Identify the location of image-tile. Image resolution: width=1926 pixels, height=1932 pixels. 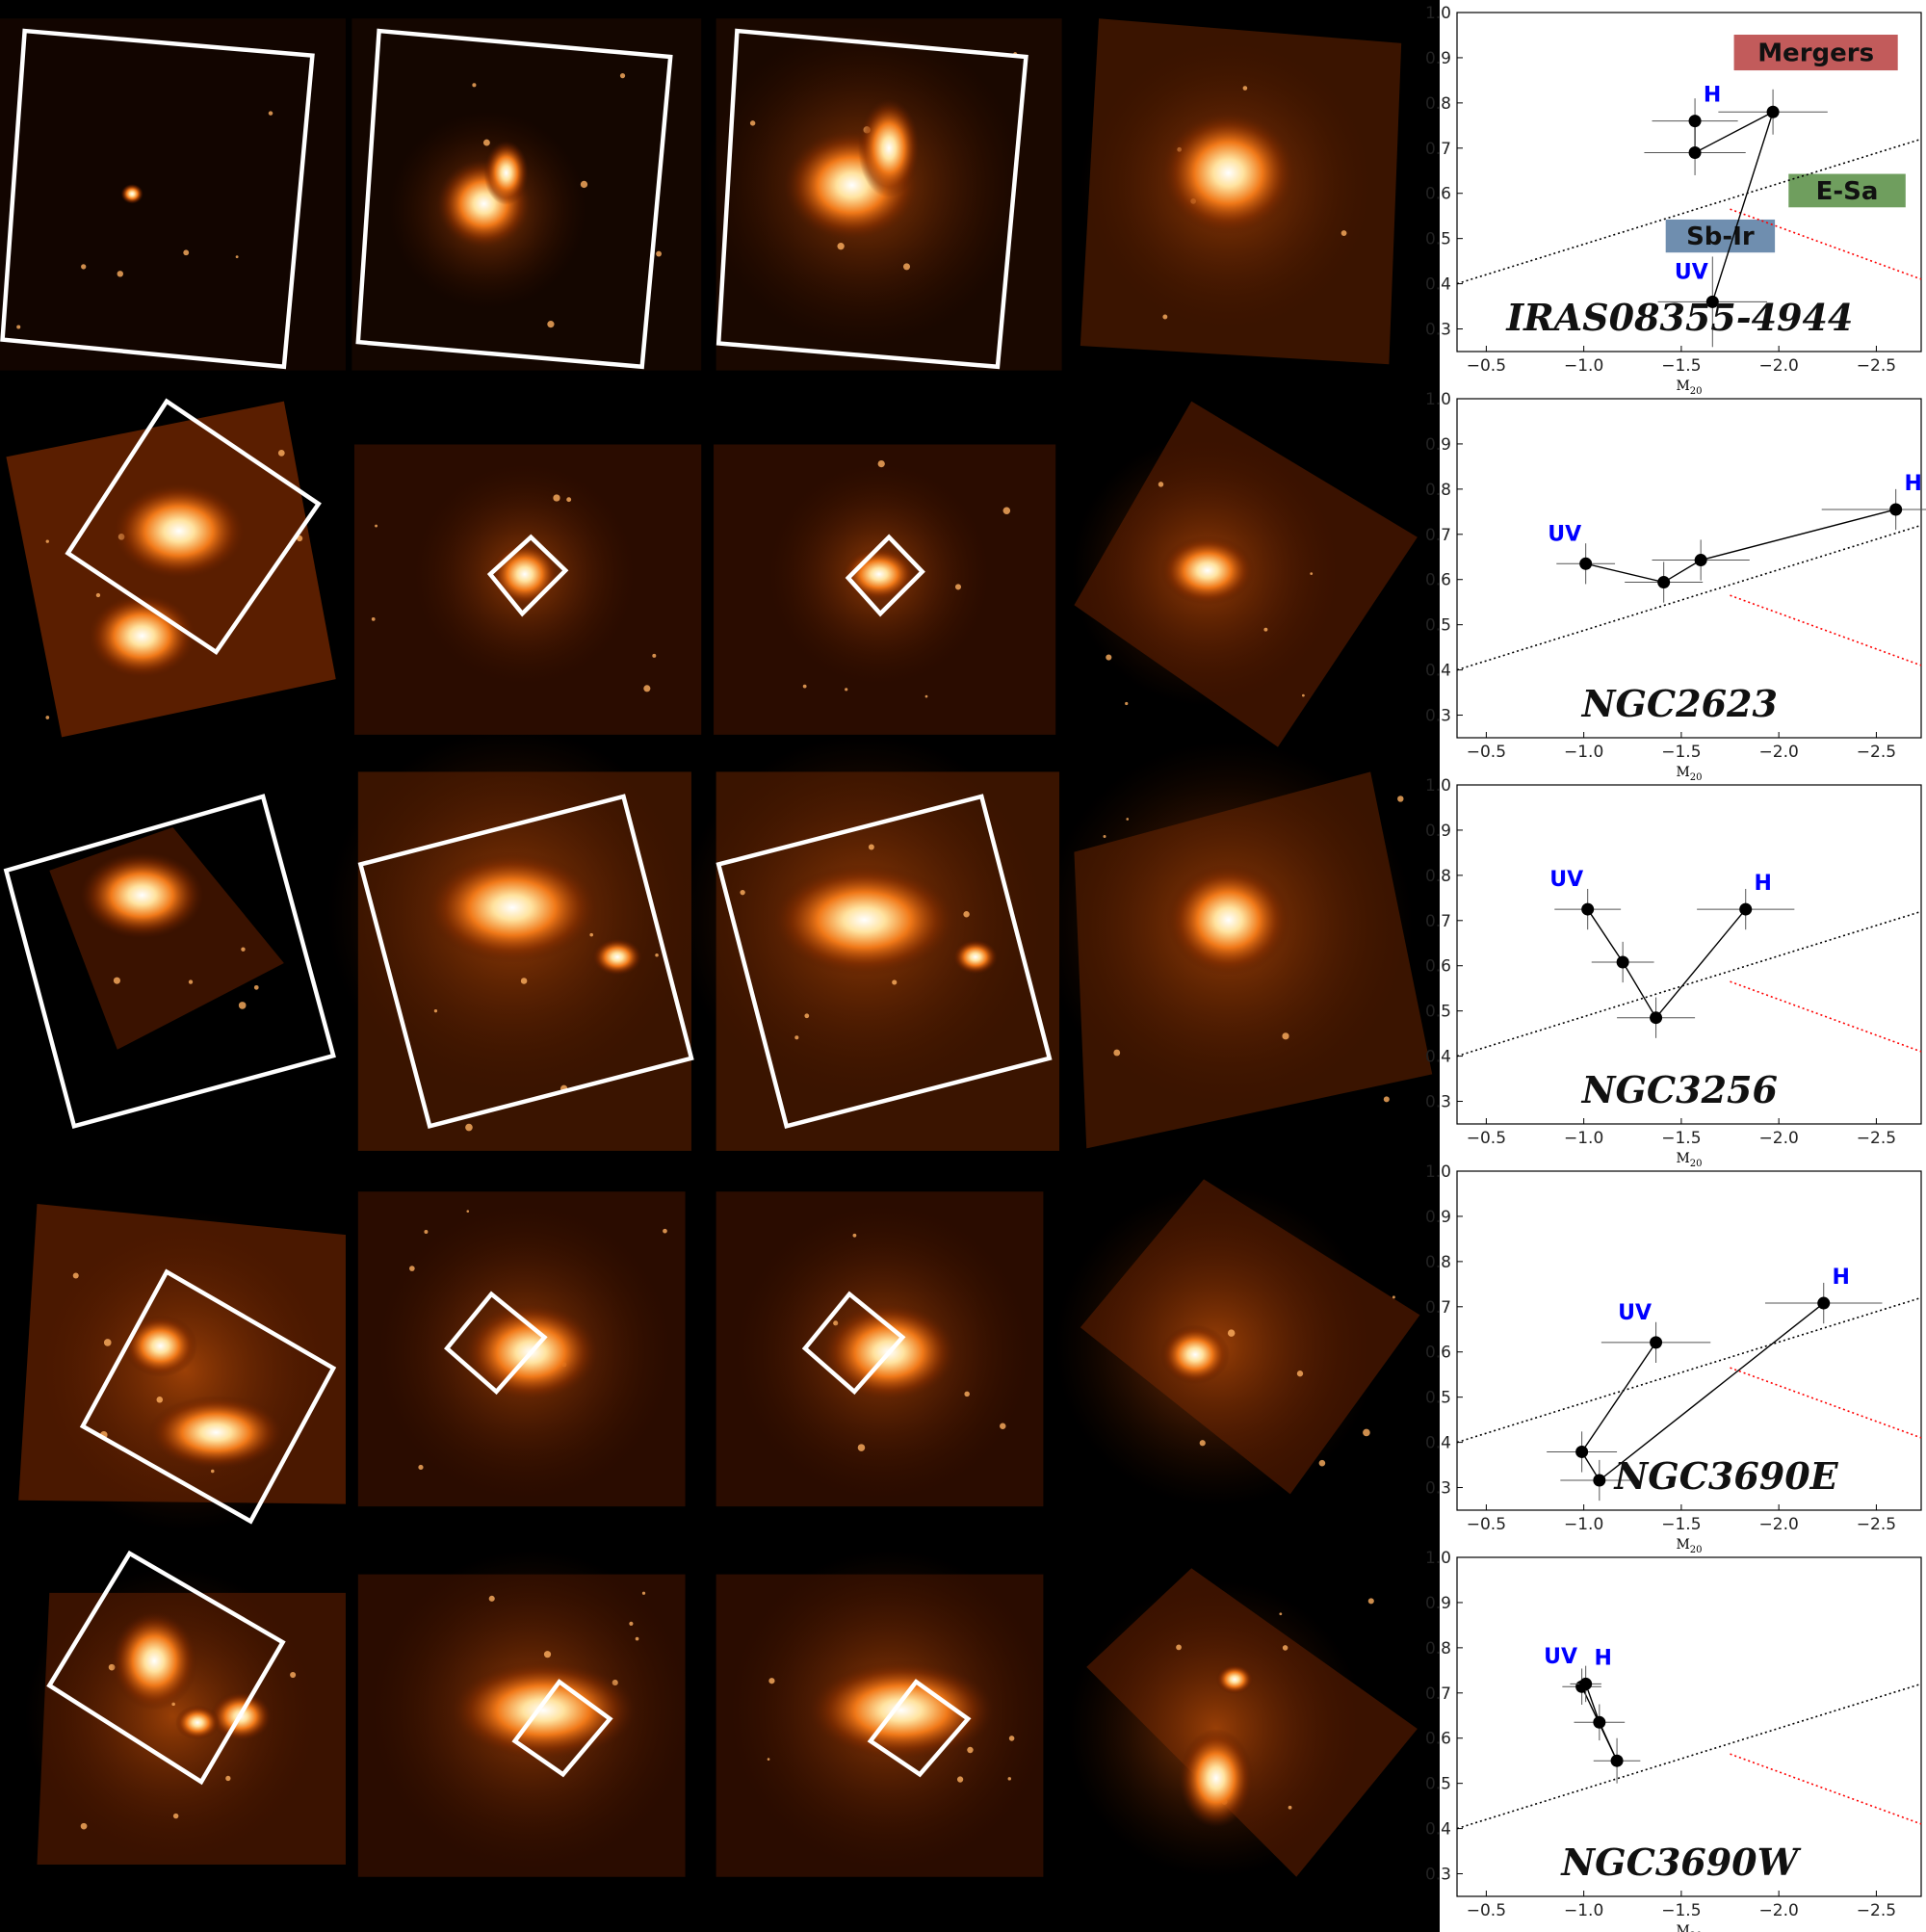
(173, 194).